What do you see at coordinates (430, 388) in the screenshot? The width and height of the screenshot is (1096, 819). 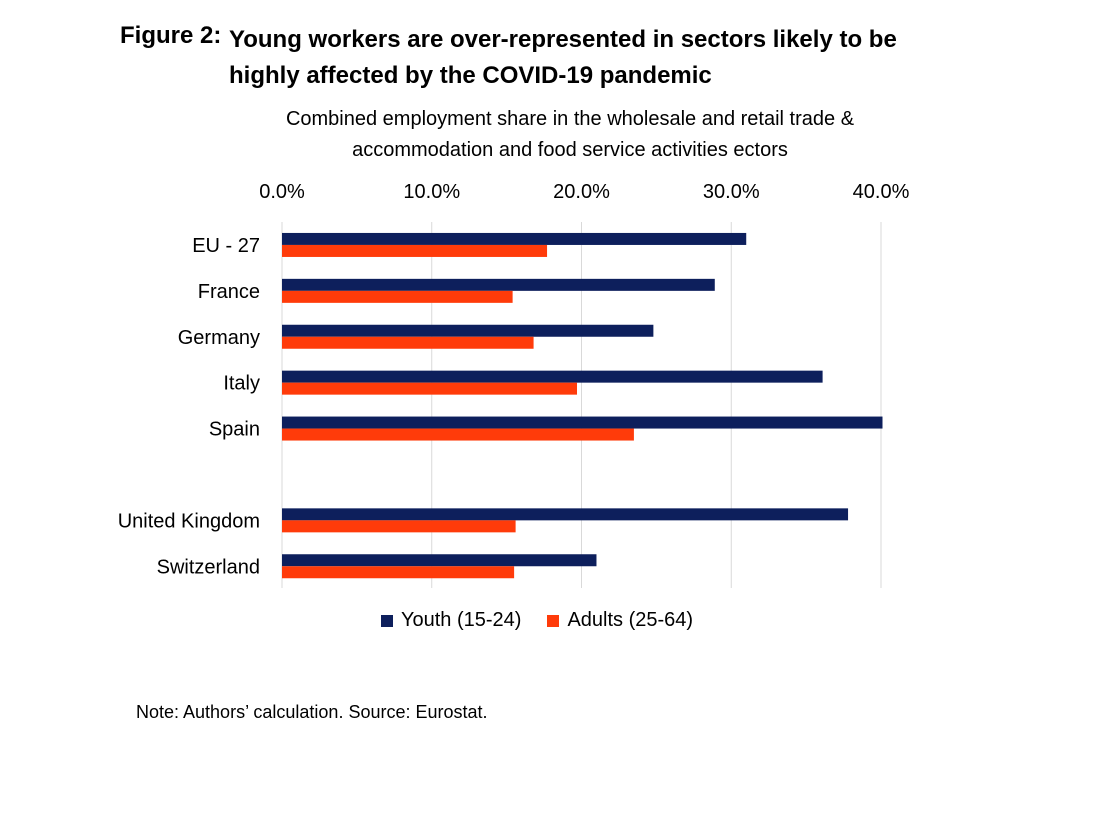 I see `bar-adults-italy` at bounding box center [430, 388].